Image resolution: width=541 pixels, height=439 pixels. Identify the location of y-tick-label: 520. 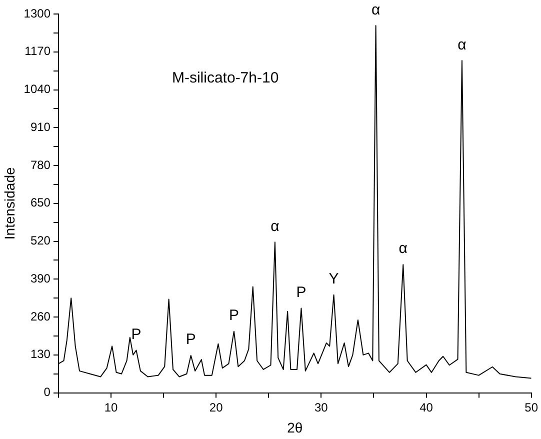
(40, 241).